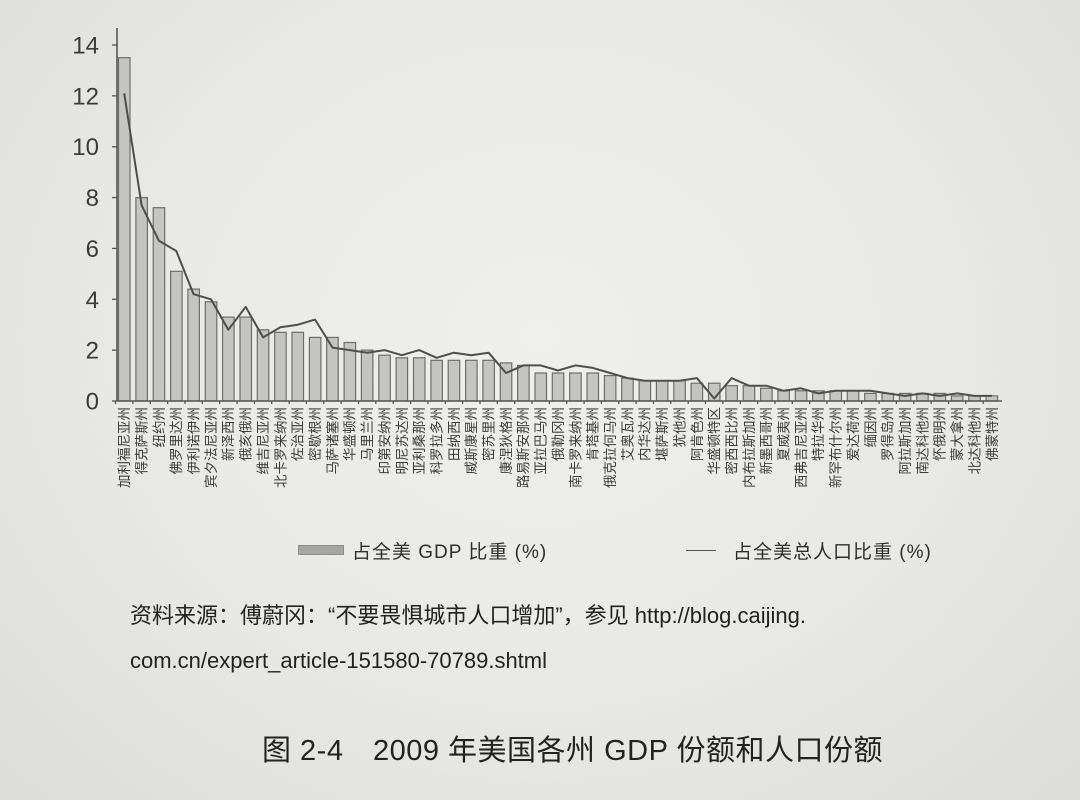  What do you see at coordinates (212, 447) in the screenshot?
I see `x-tick-label: 宾夕法尼亚州` at bounding box center [212, 447].